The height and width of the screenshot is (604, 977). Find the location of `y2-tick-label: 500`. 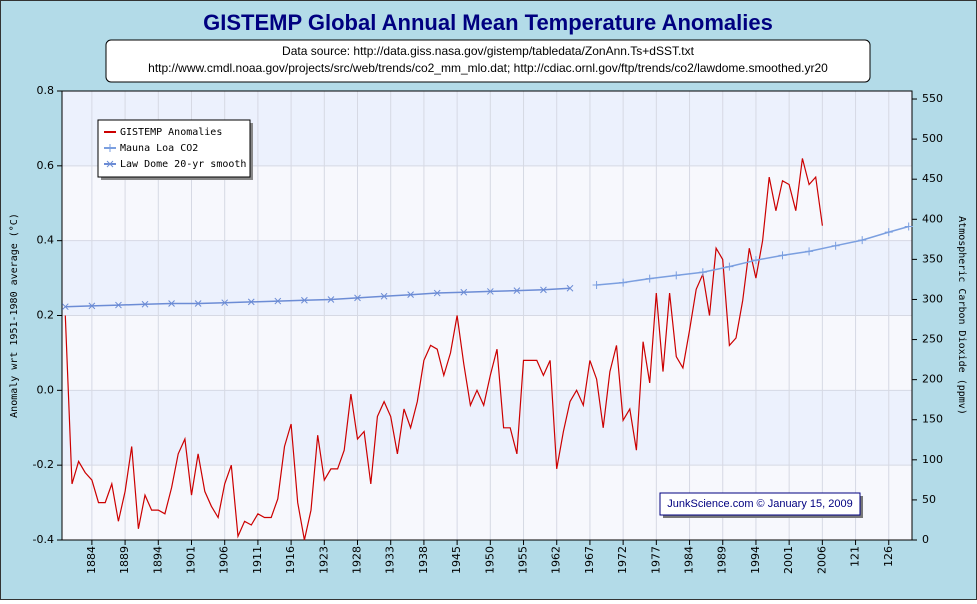

y2-tick-label: 500 is located at coordinates (932, 138).